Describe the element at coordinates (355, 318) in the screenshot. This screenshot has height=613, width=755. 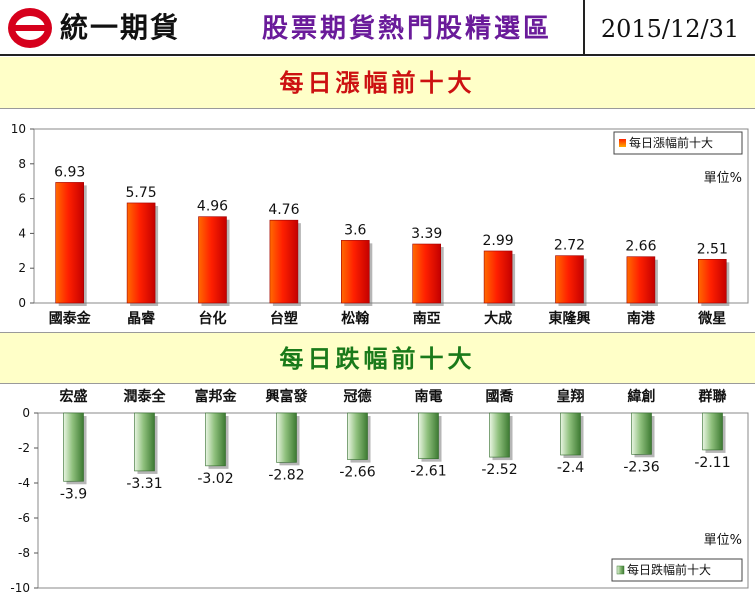
I see `c1-category-label: 松翰` at that location.